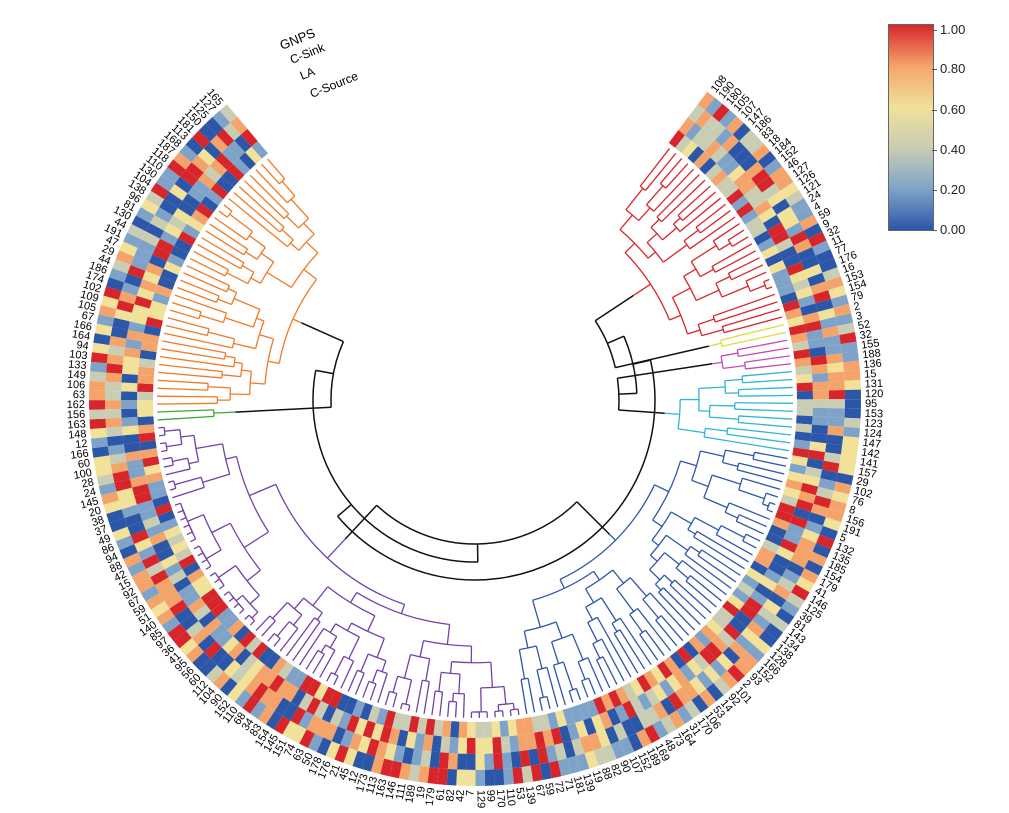 This screenshot has height=813, width=1009. Describe the element at coordinates (256, 730) in the screenshot. I see `leaf-label: 83` at that location.